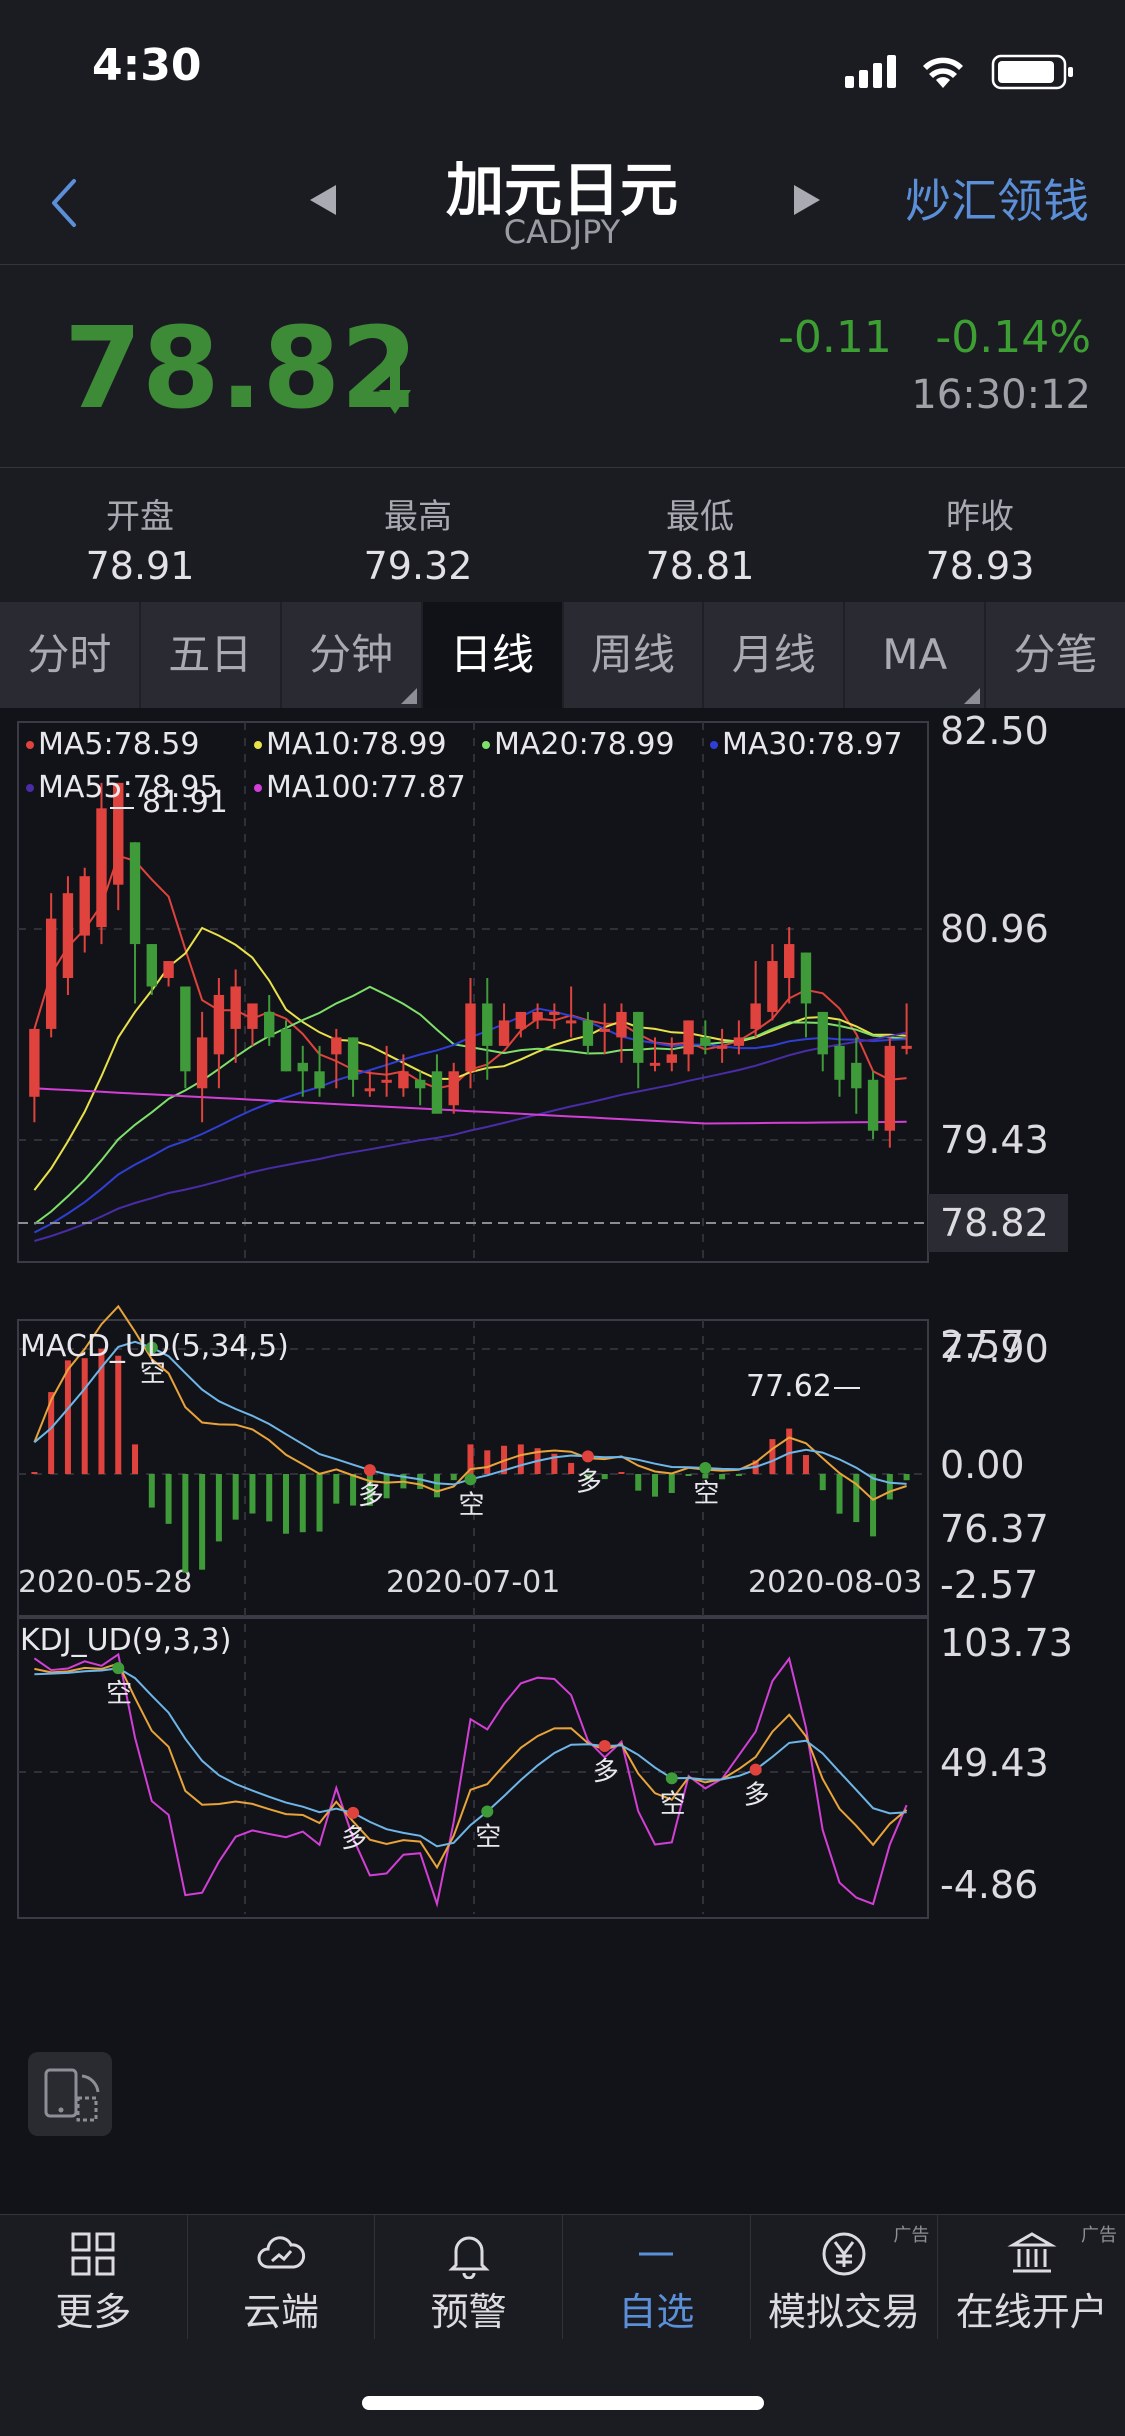  Describe the element at coordinates (211, 655) in the screenshot. I see `tab-five-day: 五日` at that location.